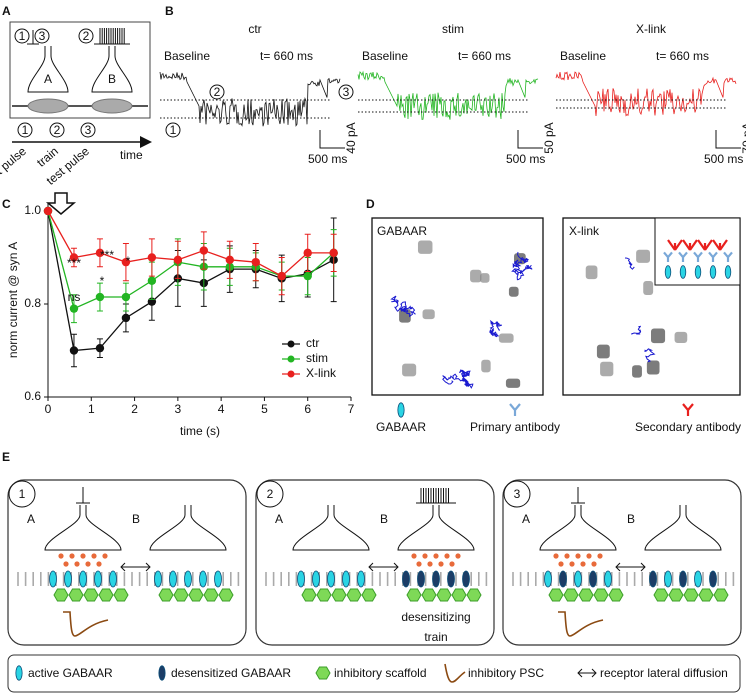 This screenshot has height=700, width=746. What do you see at coordinates (307, 409) in the screenshot?
I see `x-tick-label: 6` at bounding box center [307, 409].